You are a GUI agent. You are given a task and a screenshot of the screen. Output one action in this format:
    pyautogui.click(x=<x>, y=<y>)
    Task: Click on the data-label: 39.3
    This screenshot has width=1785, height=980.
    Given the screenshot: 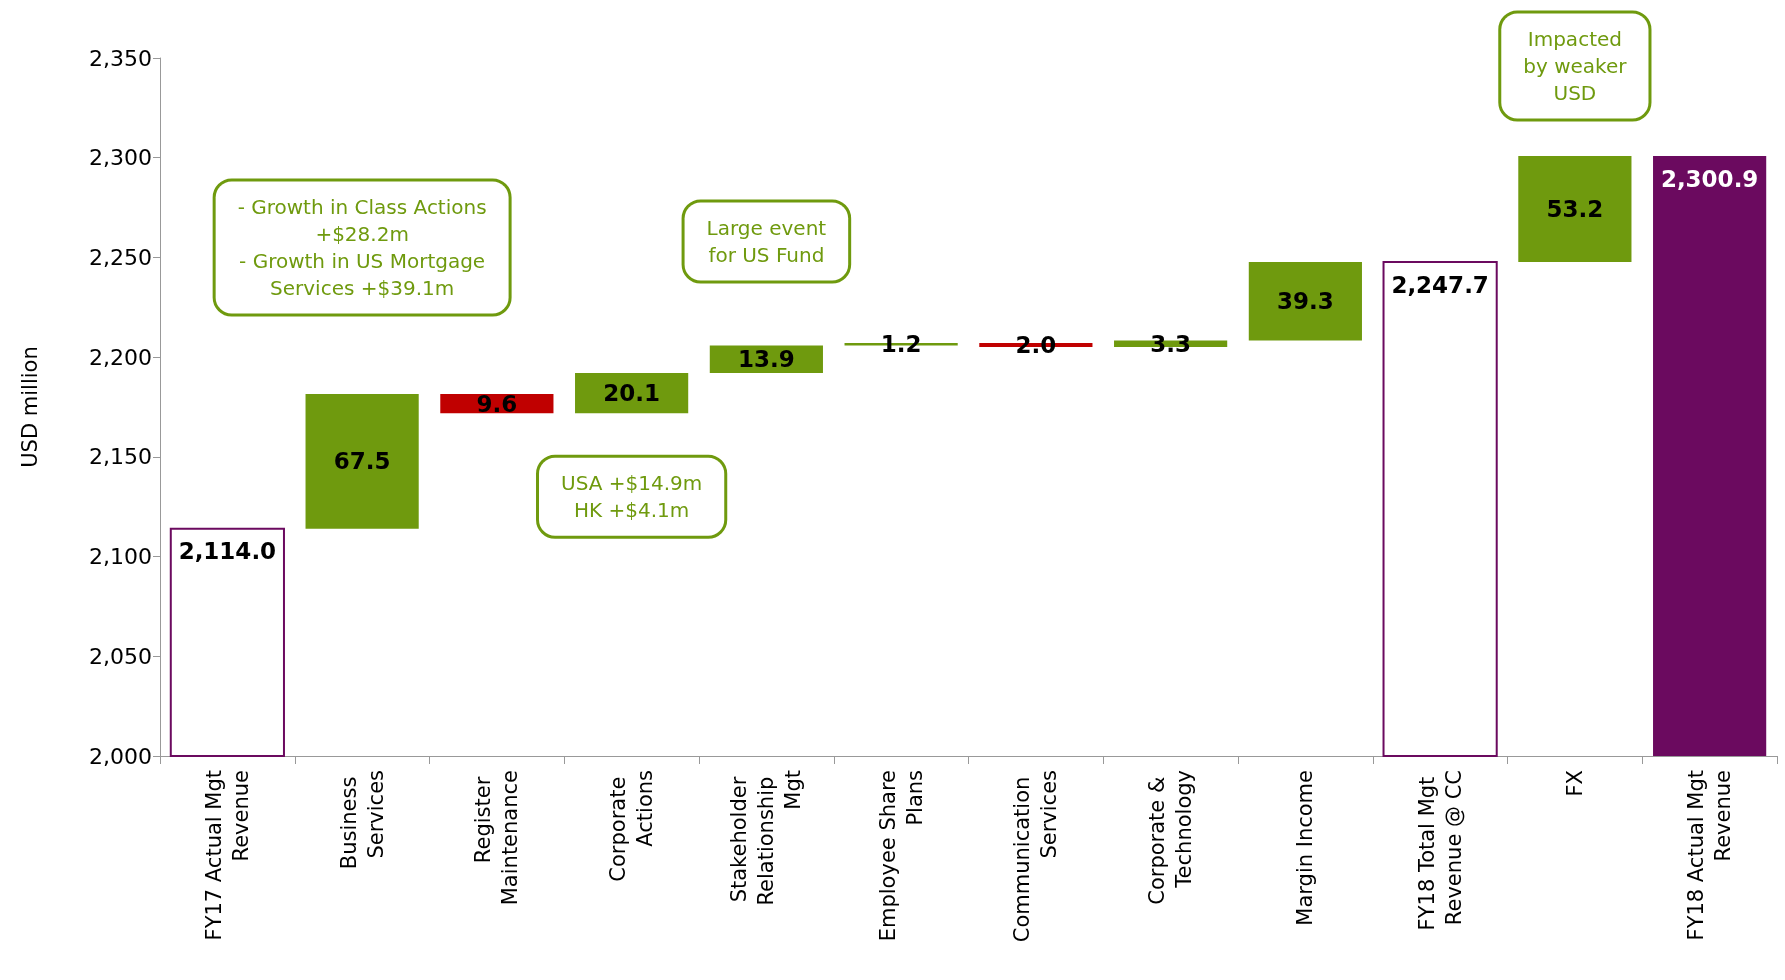 What is the action you would take?
    pyautogui.click(x=1305, y=301)
    